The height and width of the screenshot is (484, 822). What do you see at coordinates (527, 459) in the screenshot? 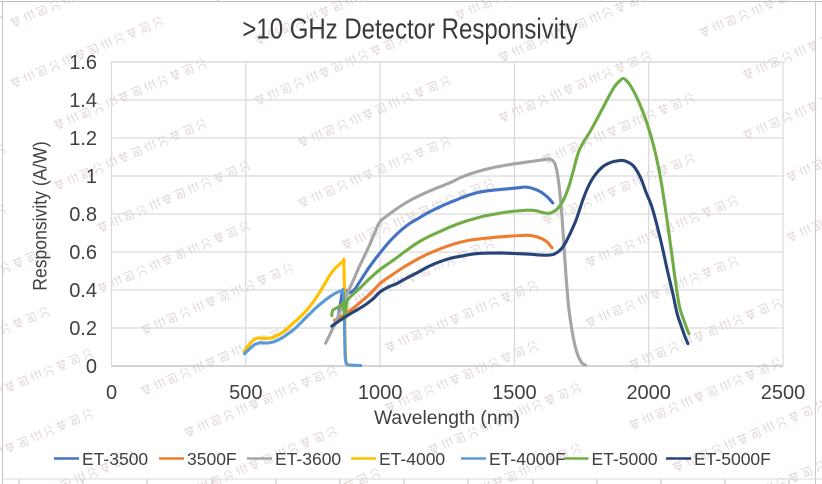
I see `svg-text: ET-4000F` at bounding box center [527, 459].